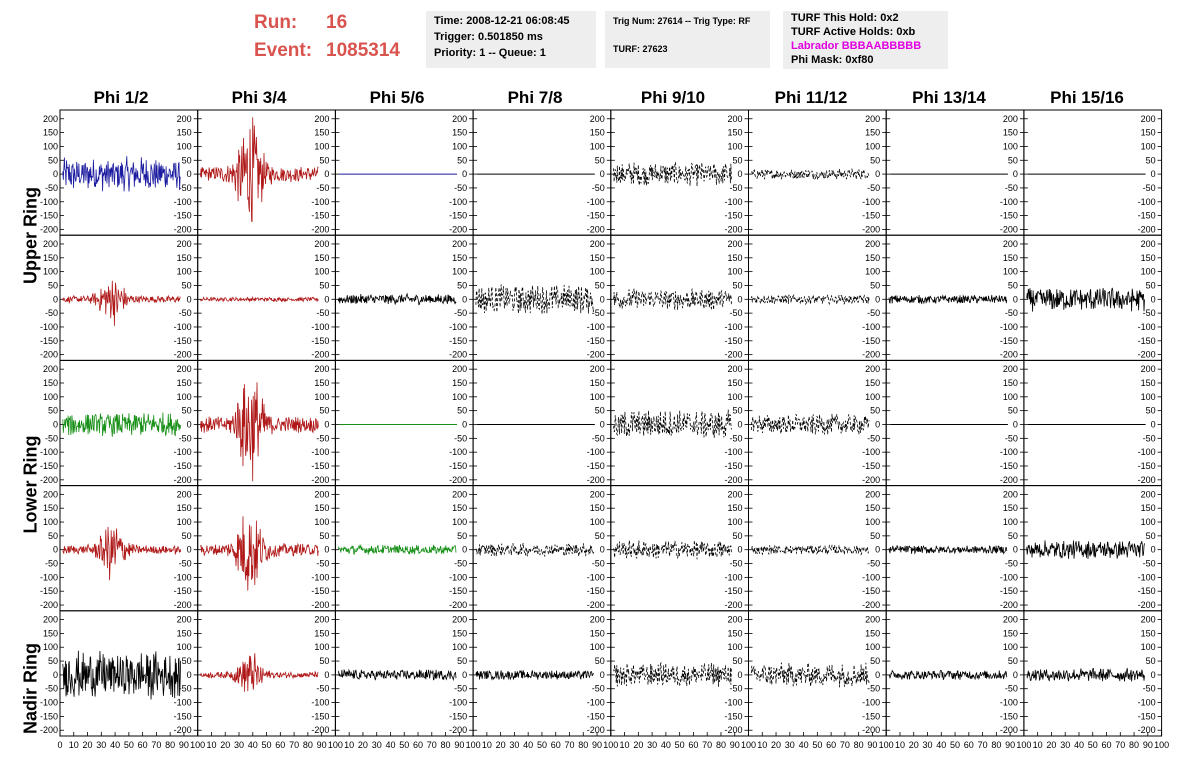 The height and width of the screenshot is (772, 1196). Describe the element at coordinates (817, 745) in the screenshot. I see `x-tick-label: 50` at that location.